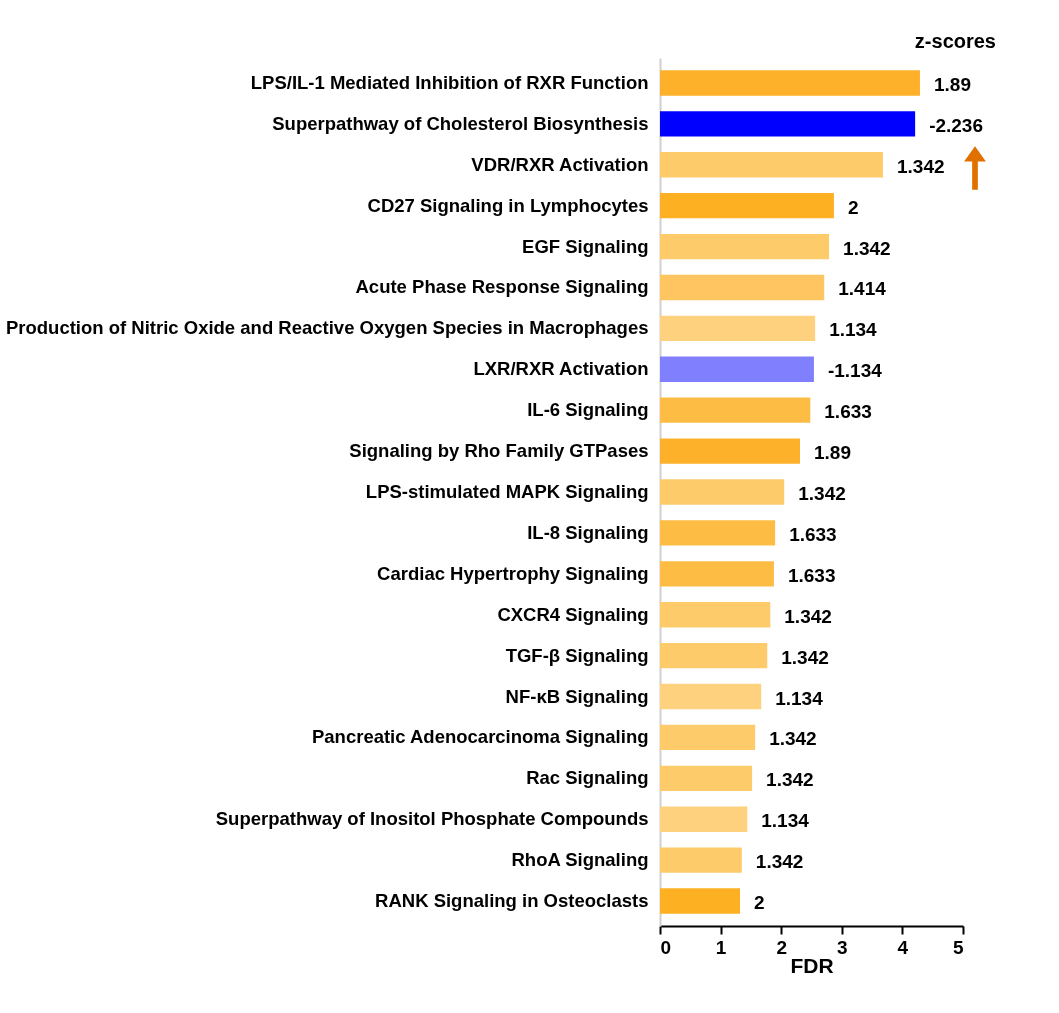  Describe the element at coordinates (855, 371) in the screenshot. I see `annotation: -1.134` at that location.